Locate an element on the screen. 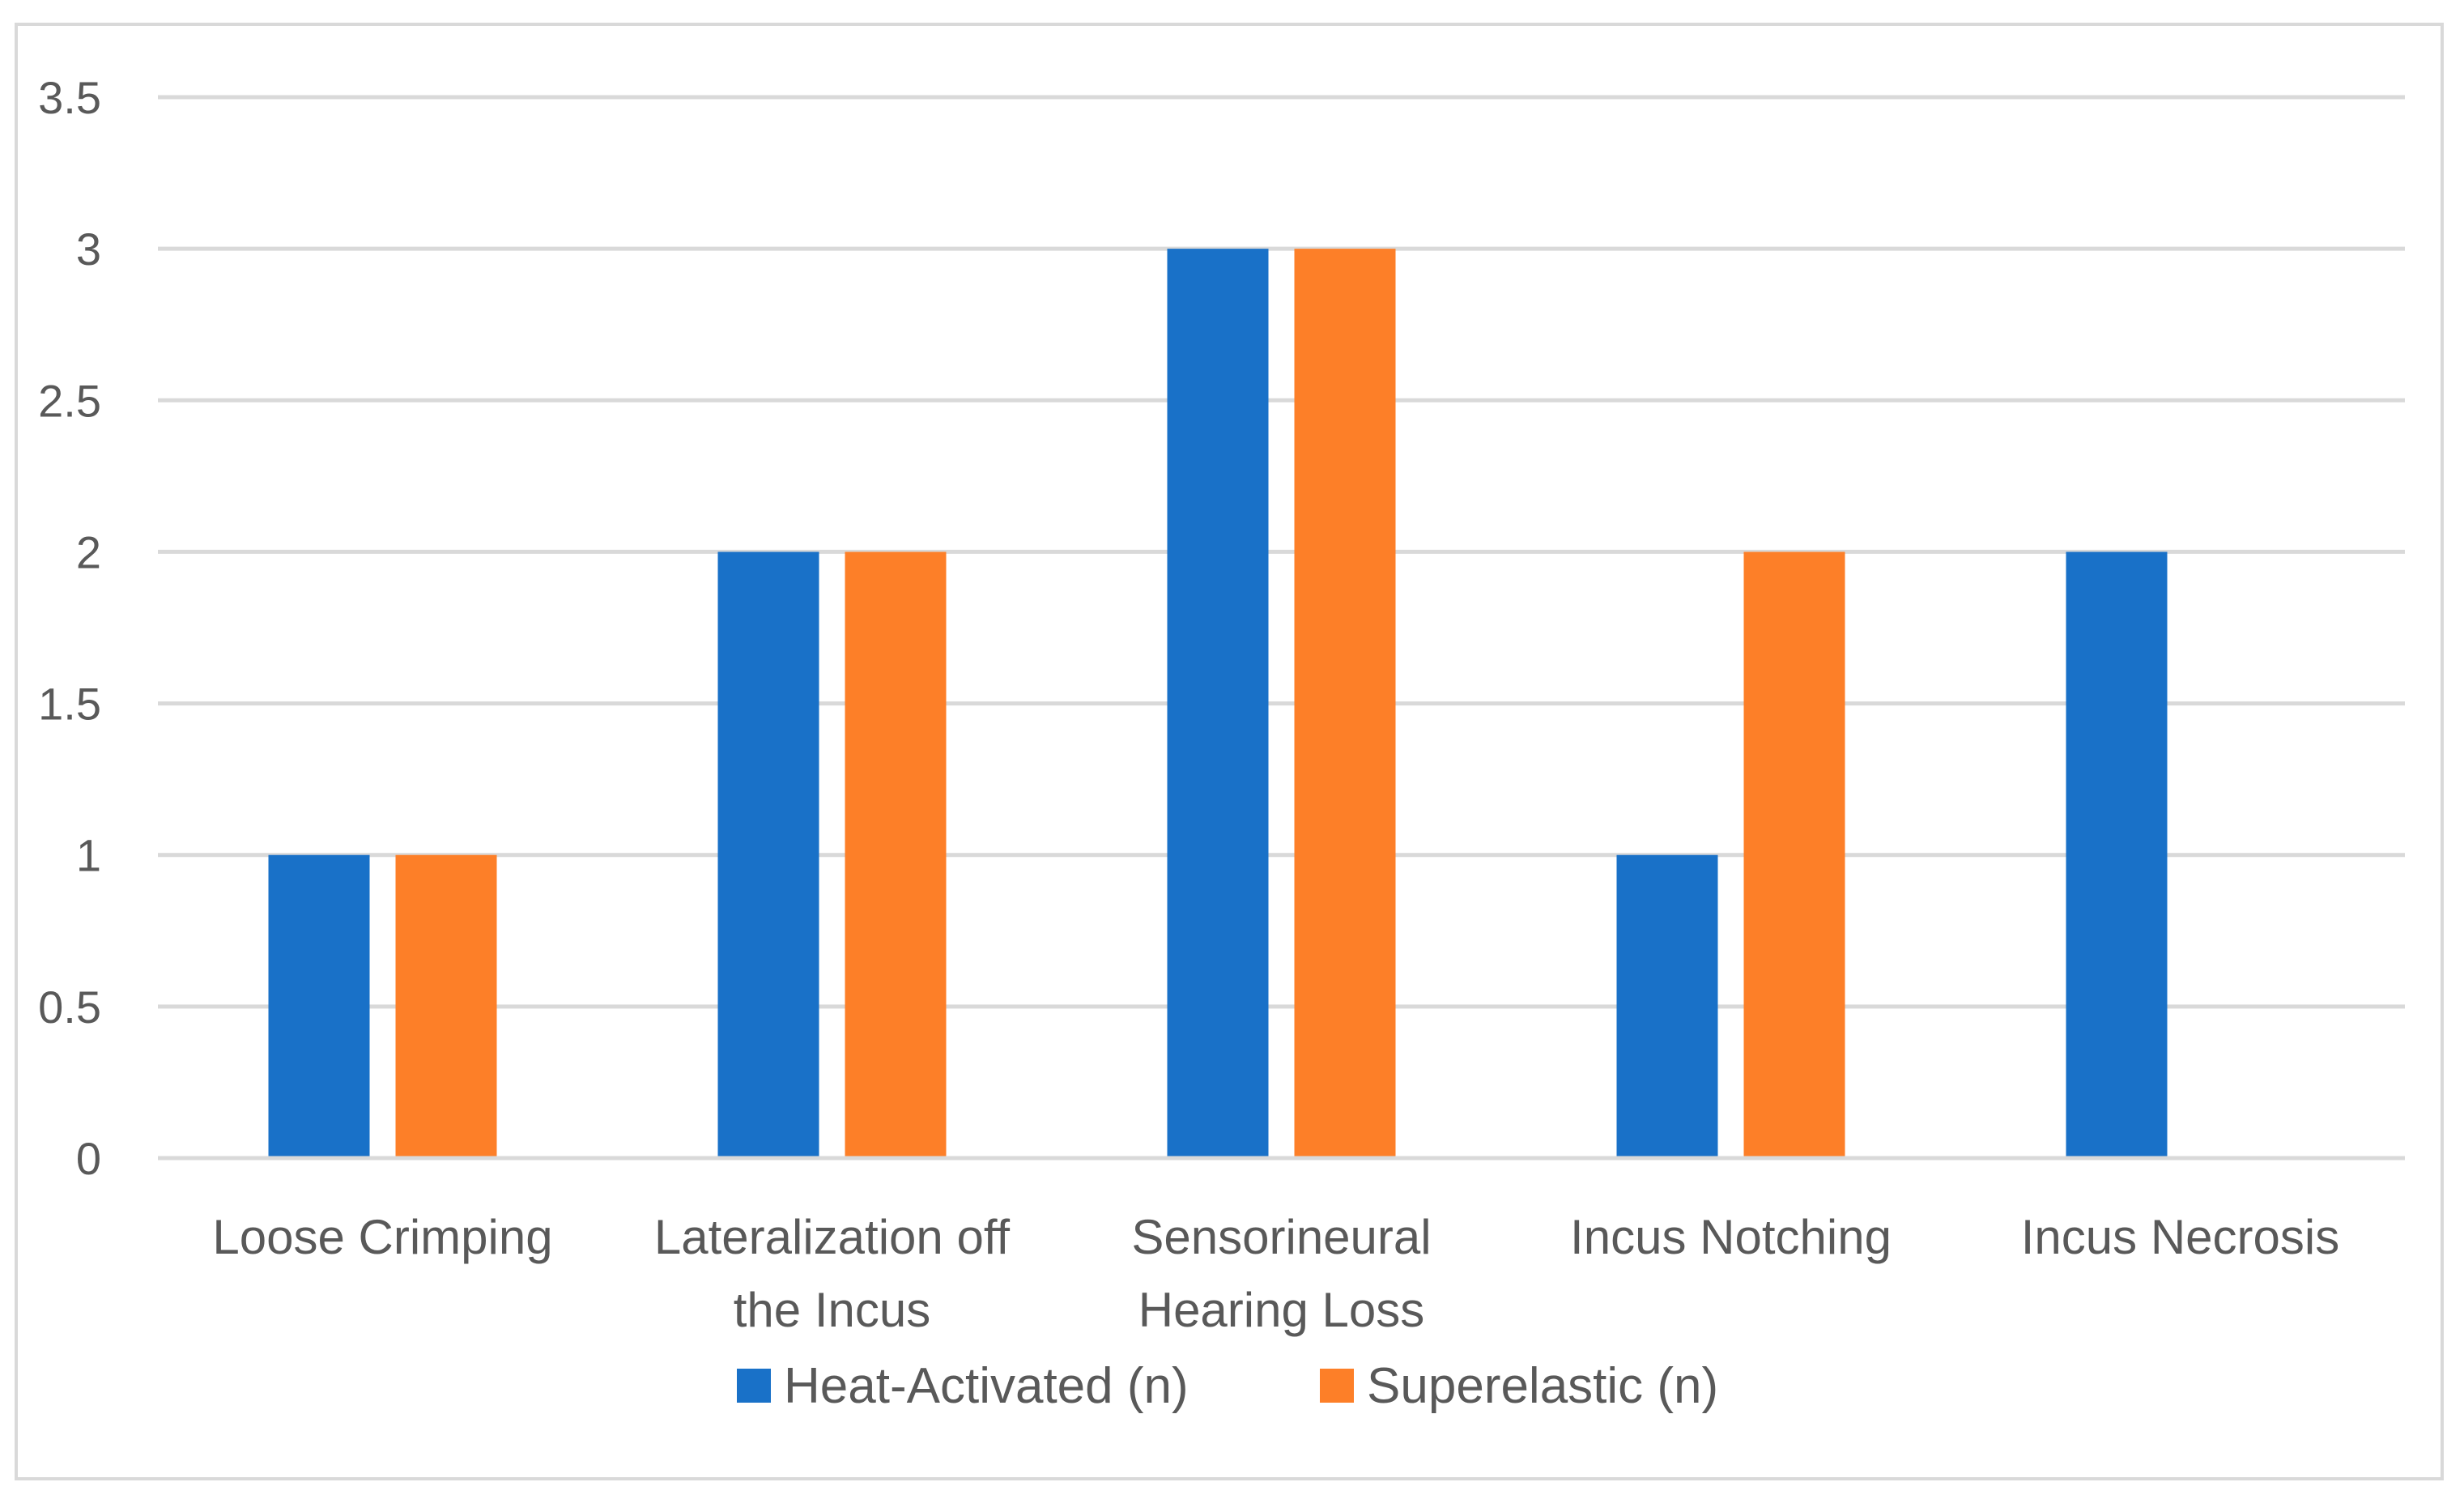 This screenshot has width=2464, height=1512. x-category-label-line: the Incus is located at coordinates (832, 1310).